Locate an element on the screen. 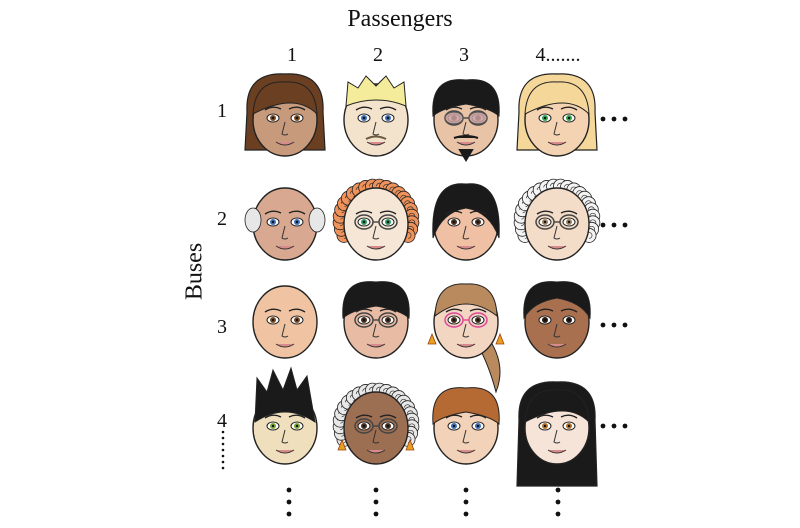 This screenshot has height=528, width=800. face-r3c3 is located at coordinates (466, 338).